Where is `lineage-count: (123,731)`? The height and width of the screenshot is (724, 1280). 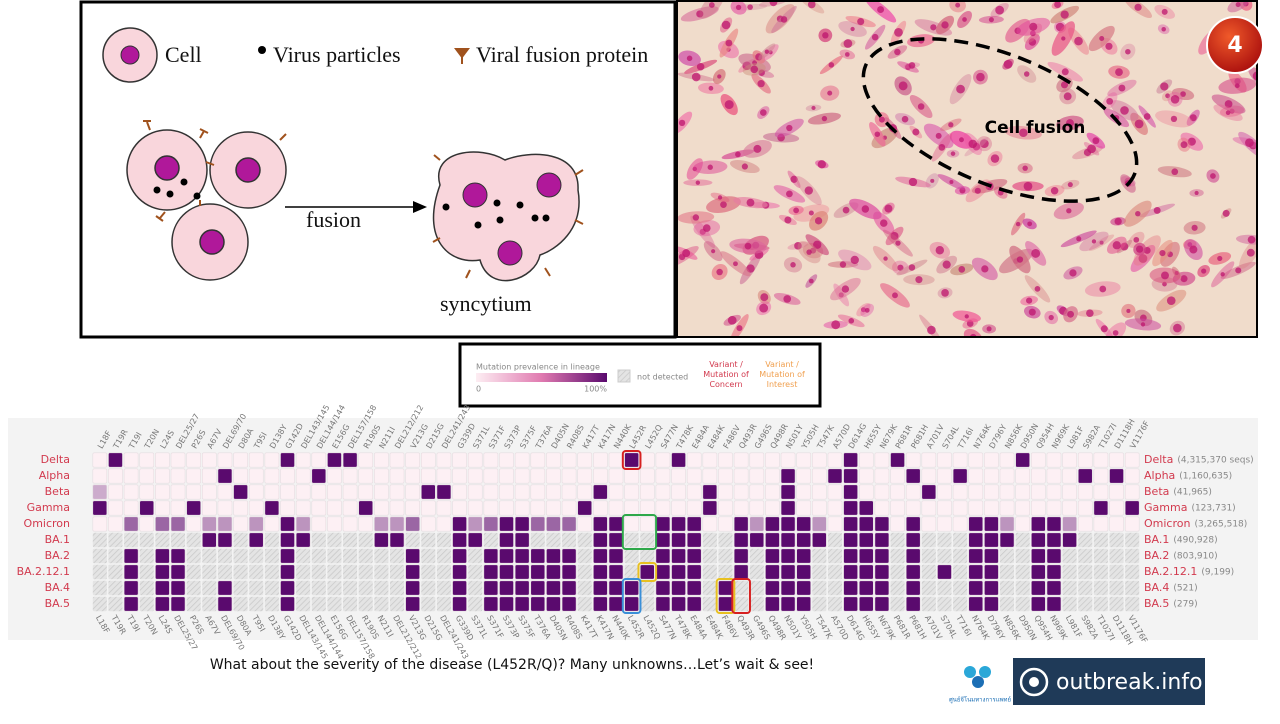
lineage-count: (123,731) is located at coordinates (1213, 509).